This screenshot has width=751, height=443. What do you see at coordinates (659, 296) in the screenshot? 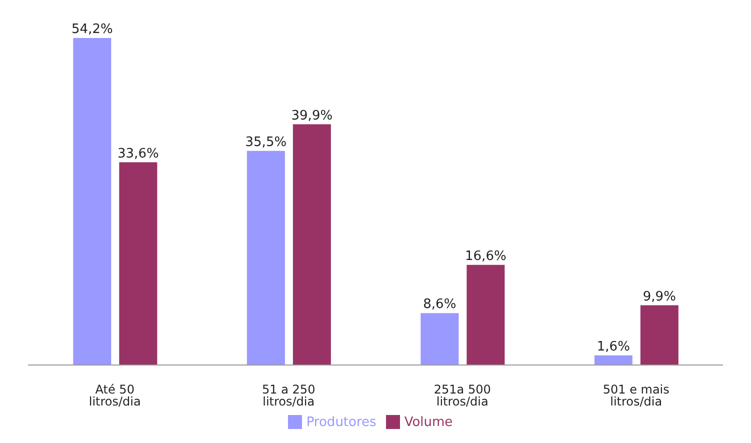
I see `data-label: 9,9%` at bounding box center [659, 296].